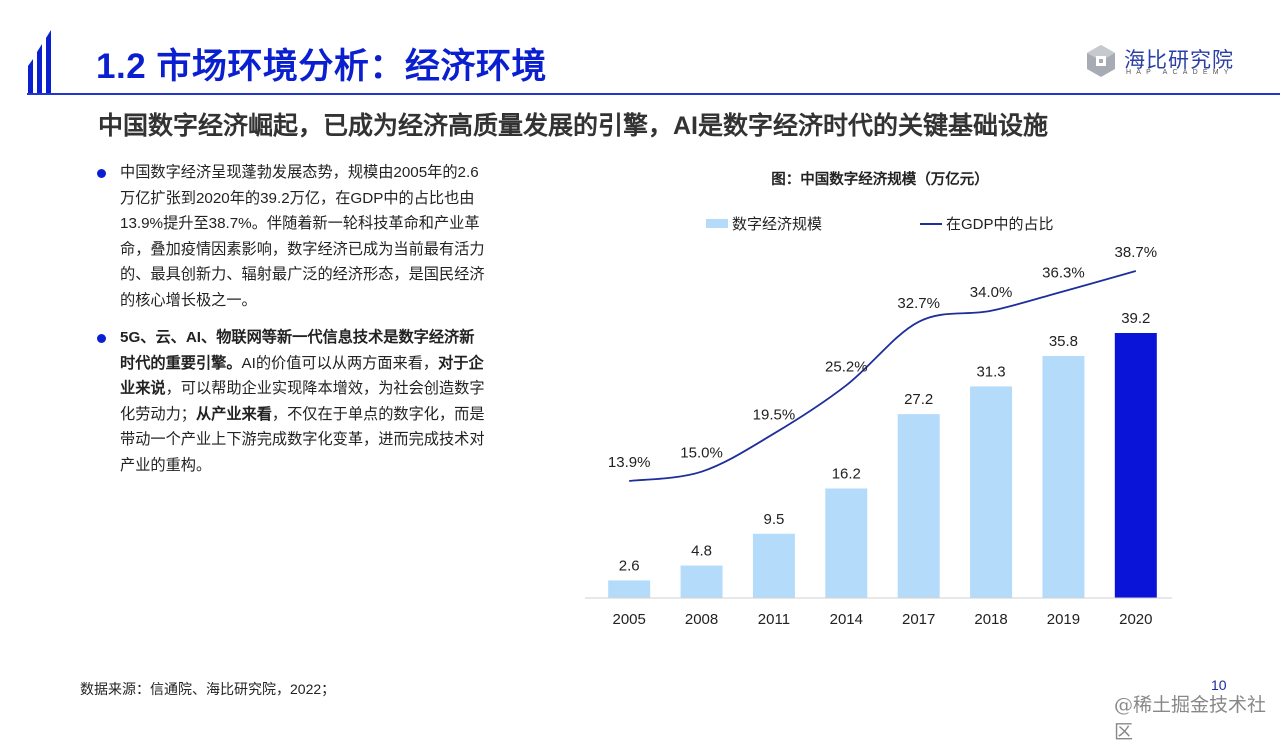 The image size is (1280, 744). I want to click on line-value-label: 34.0%, so click(991, 292).